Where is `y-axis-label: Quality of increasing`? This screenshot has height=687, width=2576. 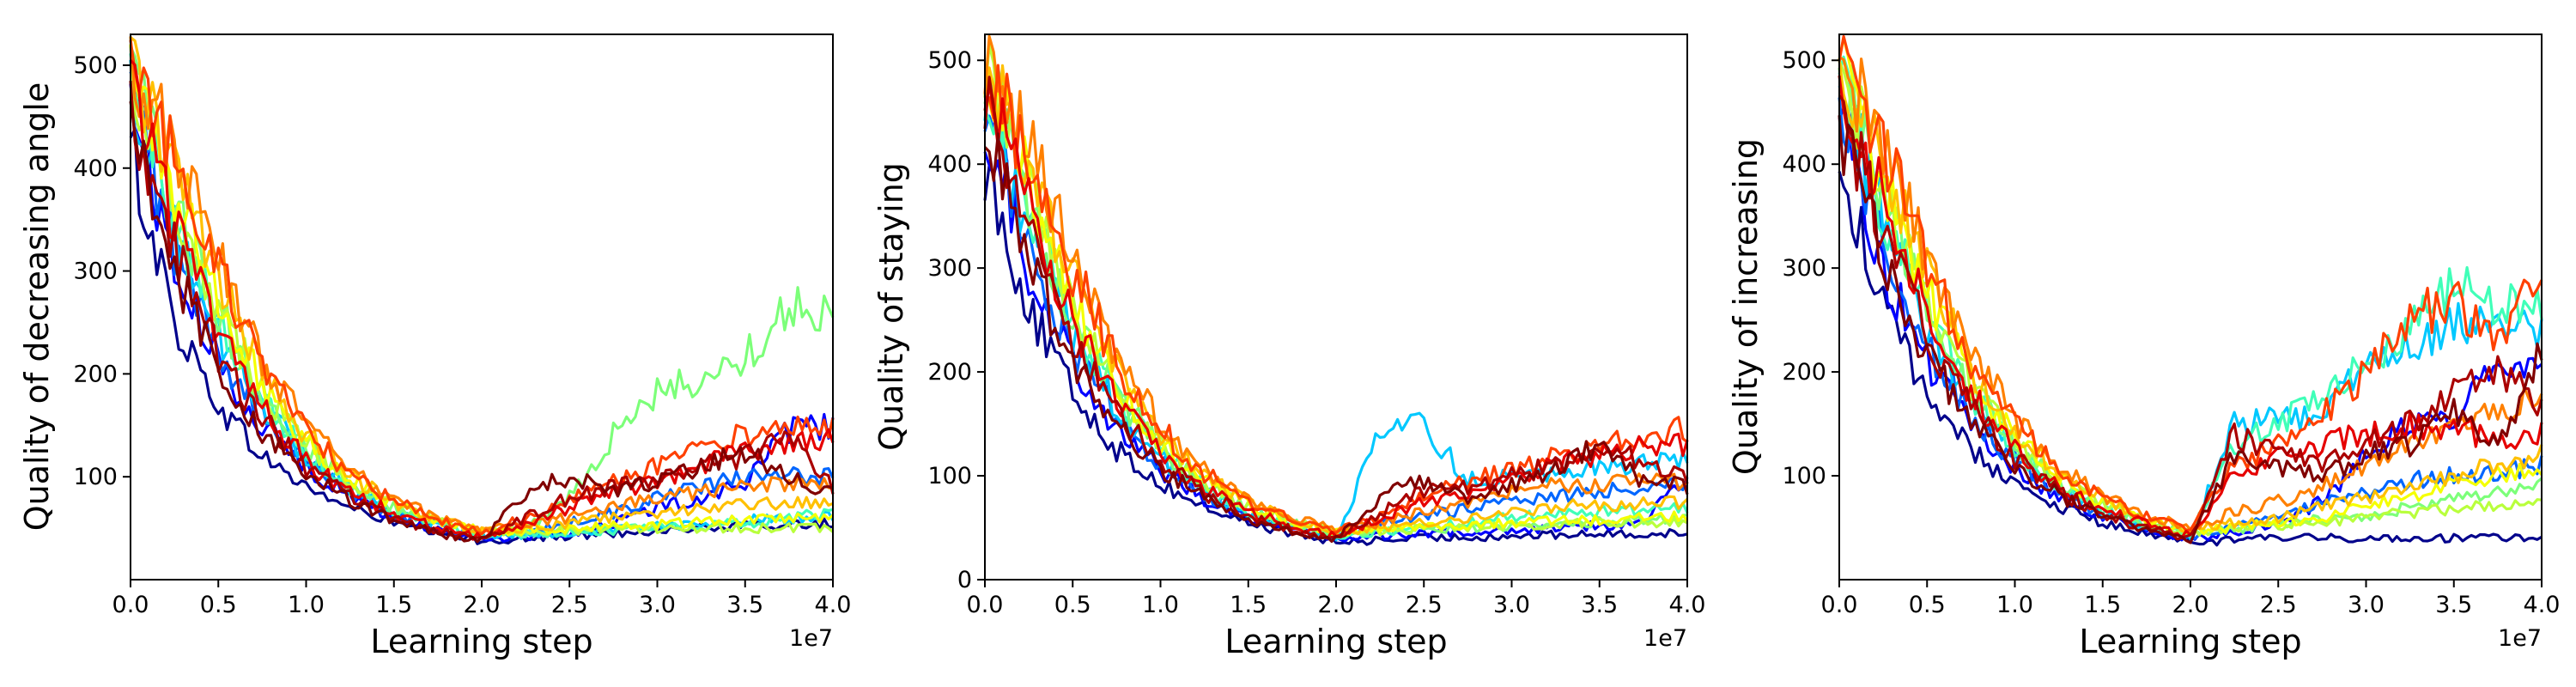
y-axis-label: Quality of increasing is located at coordinates (1746, 306).